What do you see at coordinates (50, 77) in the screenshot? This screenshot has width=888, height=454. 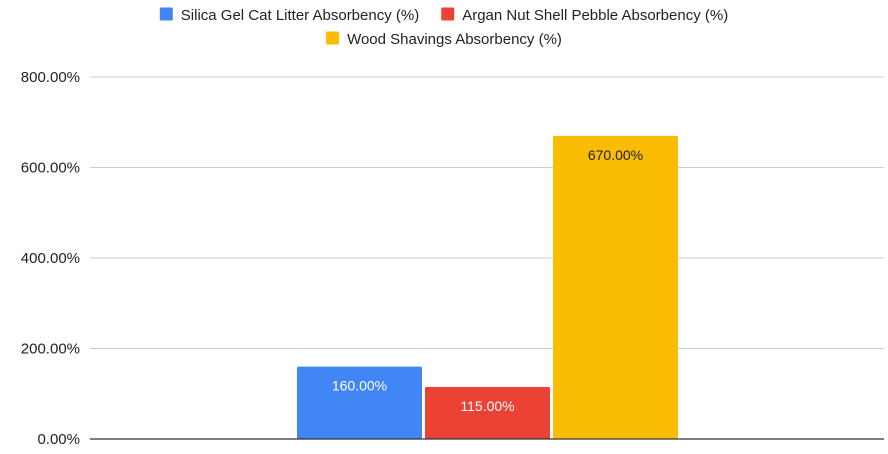 I see `y-tick-label: 800.00%` at bounding box center [50, 77].